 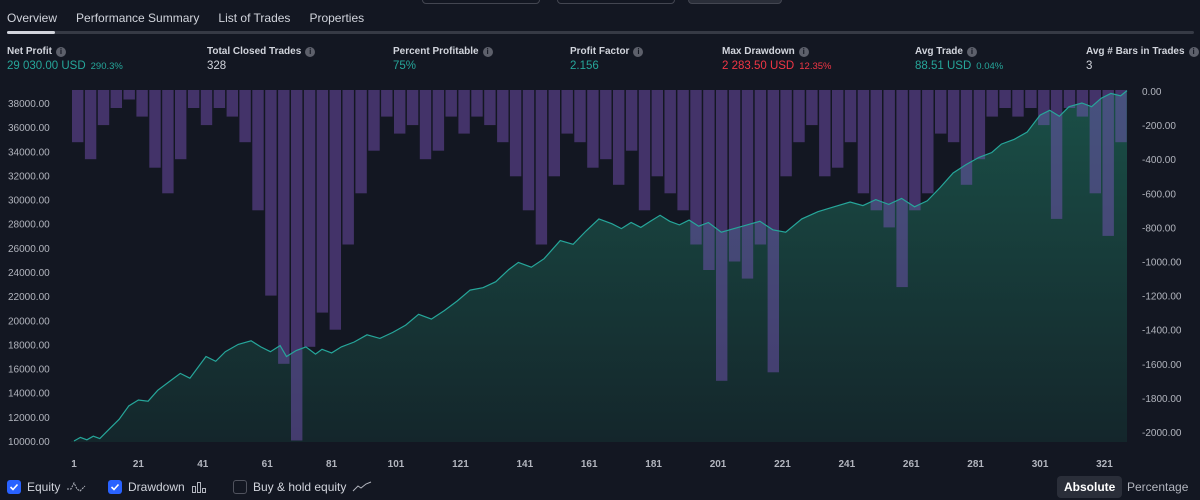 What do you see at coordinates (1158, 487) in the screenshot?
I see `percentage-button: Percentage` at bounding box center [1158, 487].